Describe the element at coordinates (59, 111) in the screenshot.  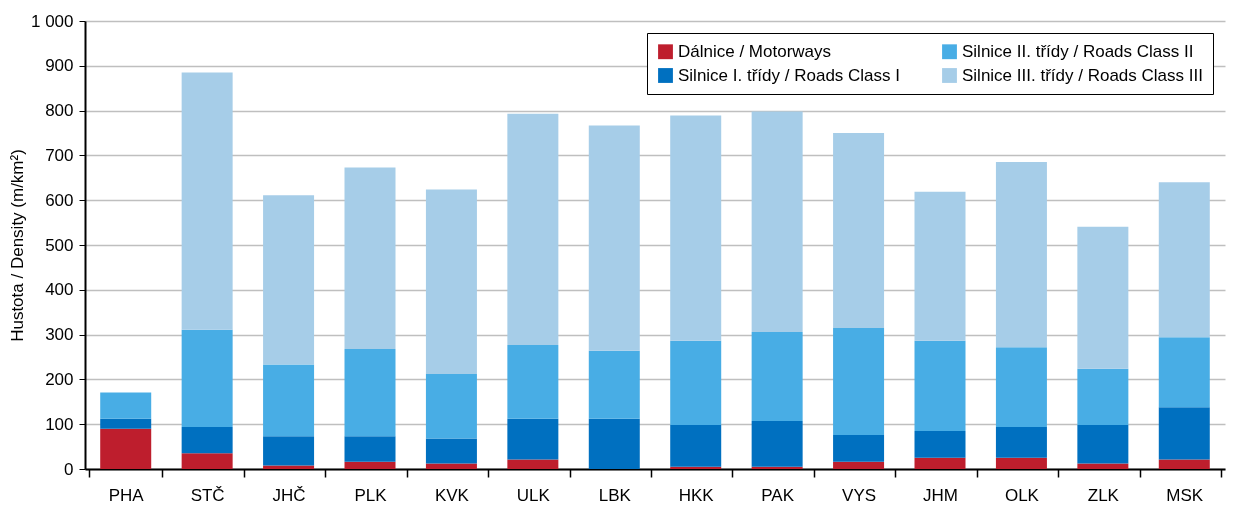
I see `y-tick-label: 800` at that location.